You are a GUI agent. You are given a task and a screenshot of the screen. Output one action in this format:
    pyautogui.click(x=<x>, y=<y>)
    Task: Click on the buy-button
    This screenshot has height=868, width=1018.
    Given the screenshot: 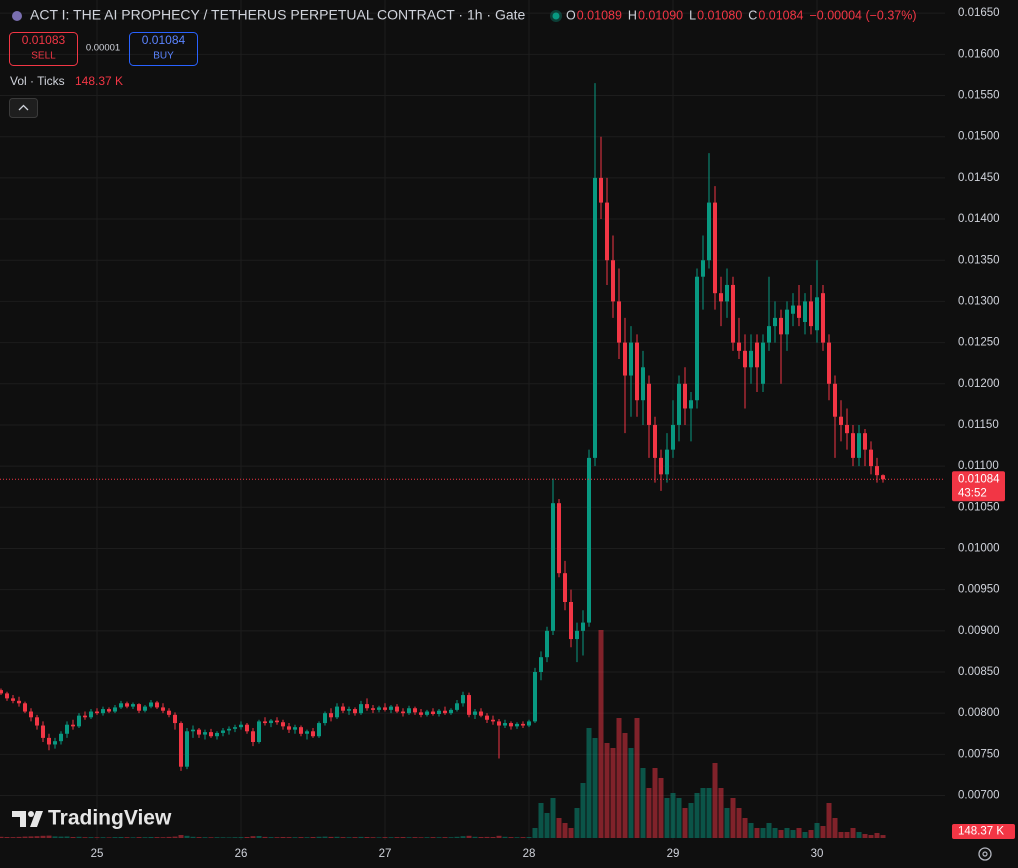 What is the action you would take?
    pyautogui.click(x=163, y=49)
    